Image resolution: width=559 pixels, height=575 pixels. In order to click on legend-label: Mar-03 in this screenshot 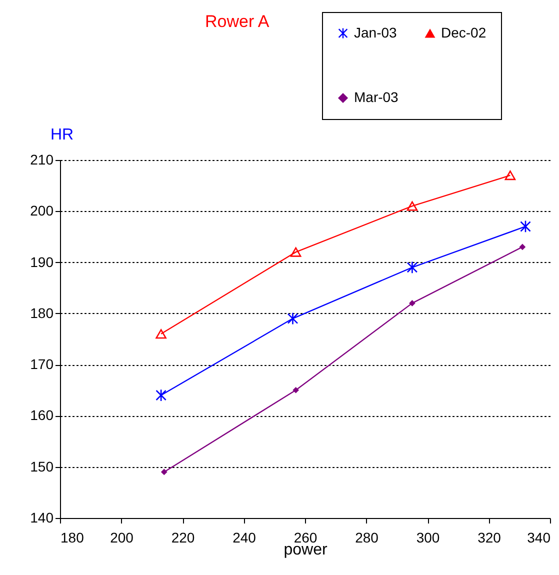, I will do `click(376, 97)`.